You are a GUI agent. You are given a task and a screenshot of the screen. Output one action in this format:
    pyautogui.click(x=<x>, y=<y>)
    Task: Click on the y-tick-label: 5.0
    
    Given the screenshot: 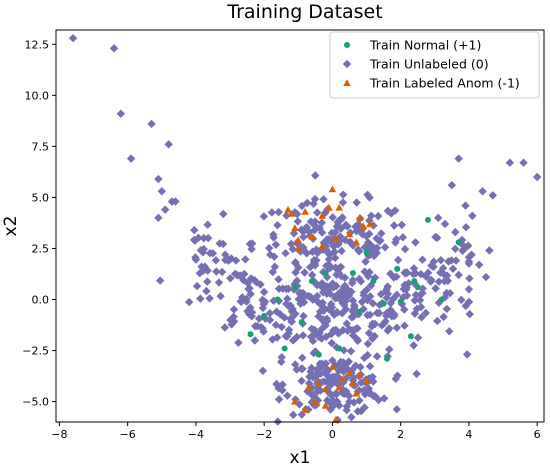 What is the action you would take?
    pyautogui.click(x=41, y=197)
    